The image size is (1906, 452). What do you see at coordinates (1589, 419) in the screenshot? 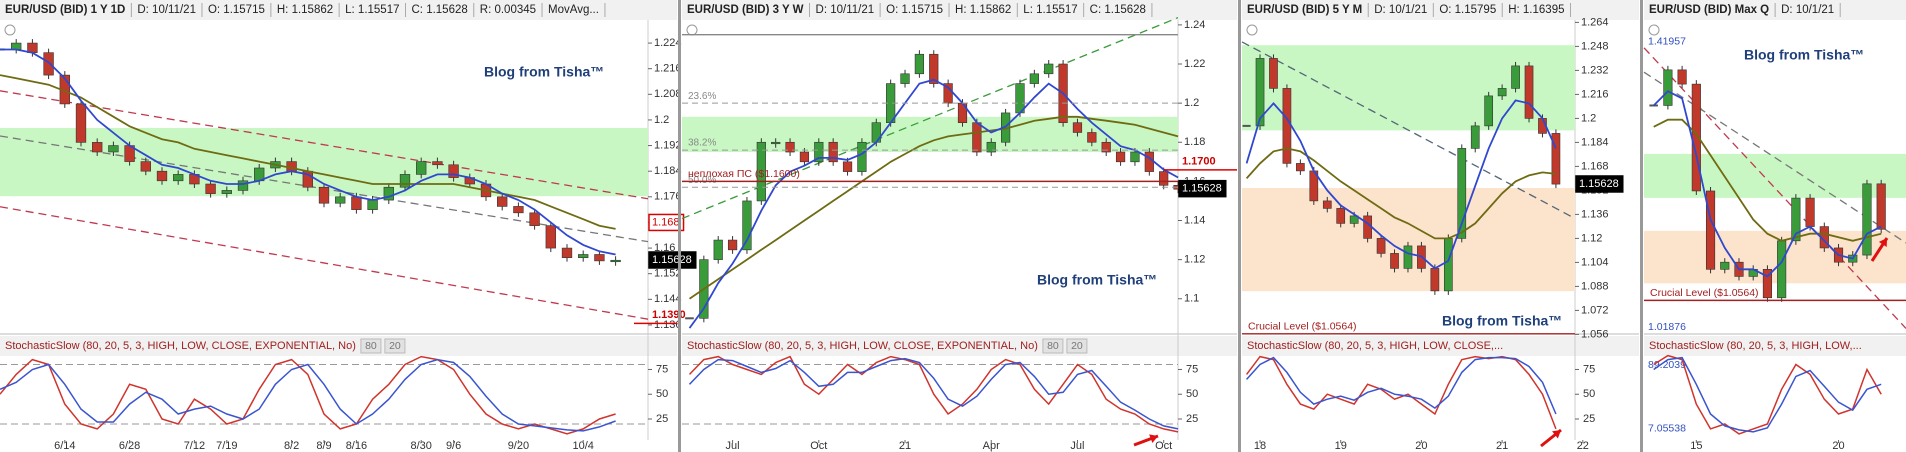
I see `y-tick-label: 25` at bounding box center [1589, 419].